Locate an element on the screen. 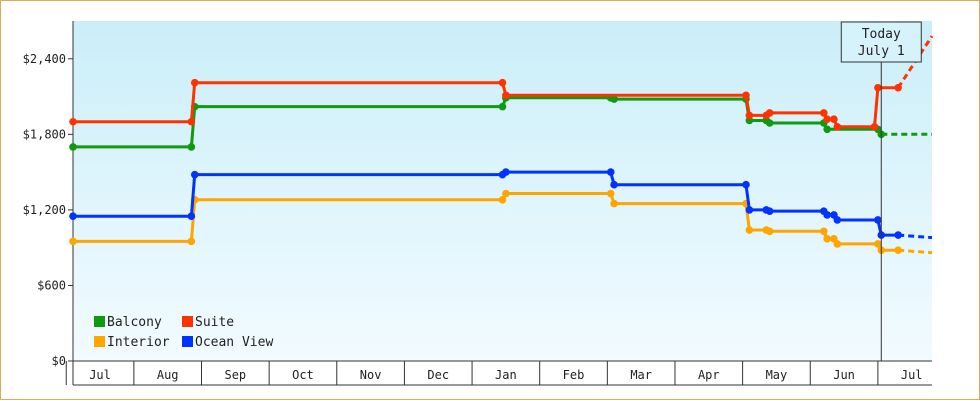 This screenshot has height=401, width=980. legend-item: Balcony is located at coordinates (128, 322).